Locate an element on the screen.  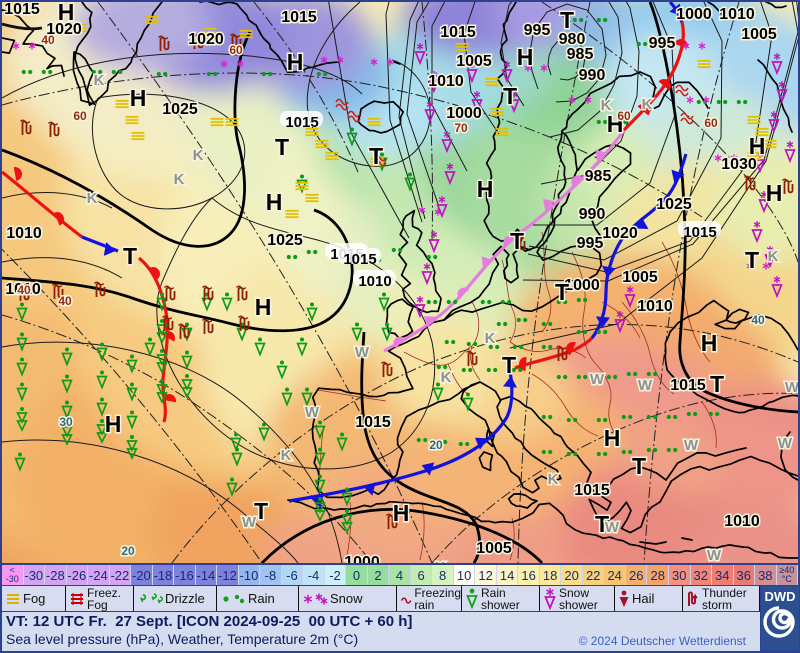
svg-text: 980 is located at coordinates (572, 39).